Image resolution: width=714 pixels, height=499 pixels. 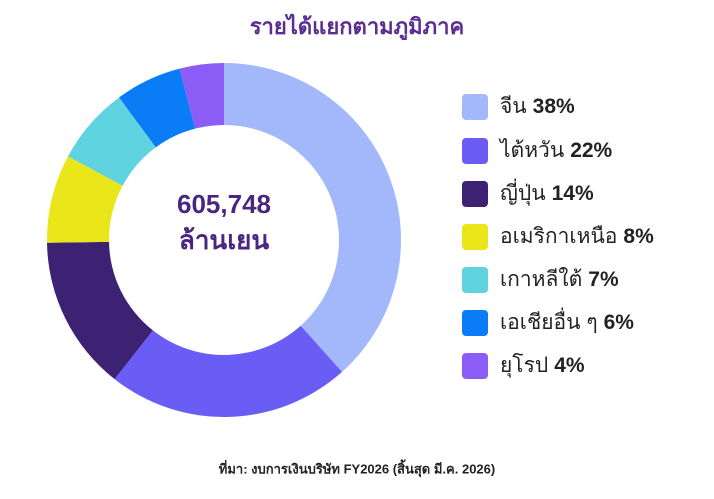 I want to click on legend-value: 8%, so click(x=638, y=236).